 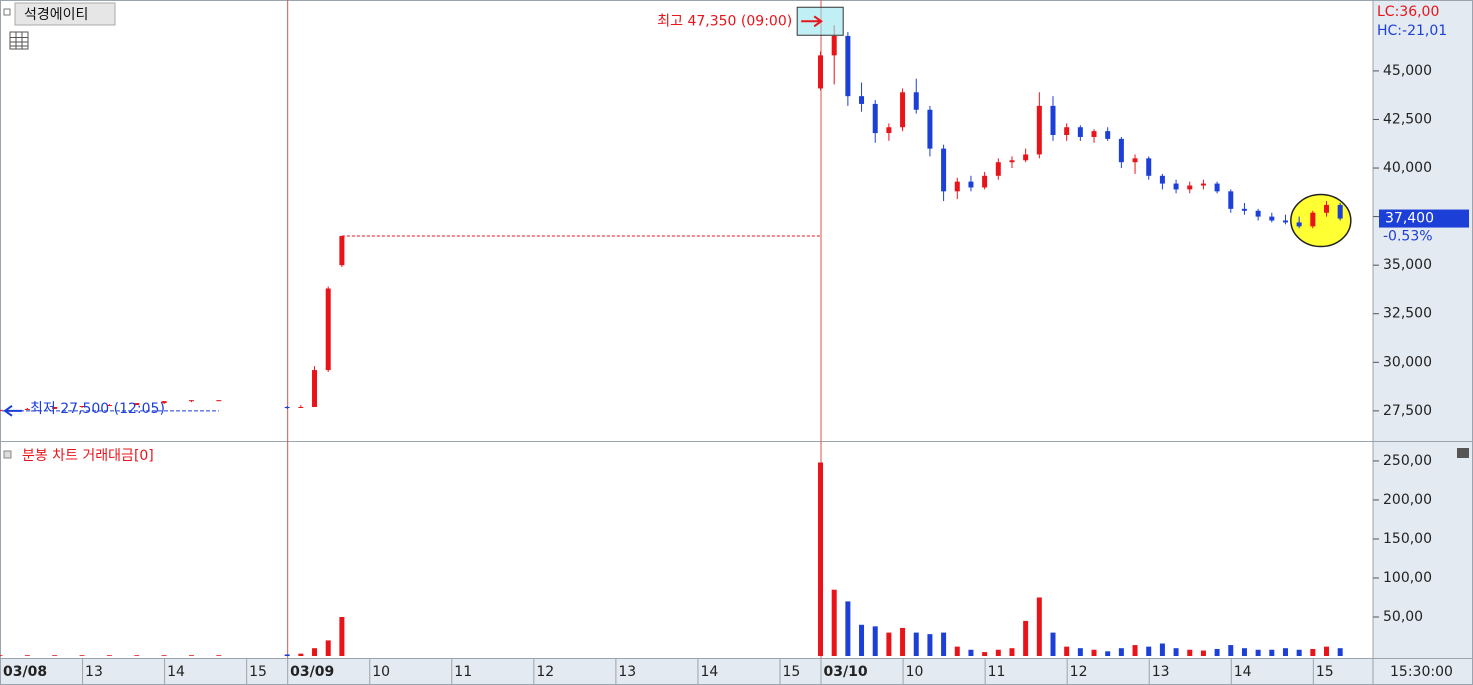 I want to click on volume-title: 분봉 차트 거래대금[0], so click(x=88, y=456).